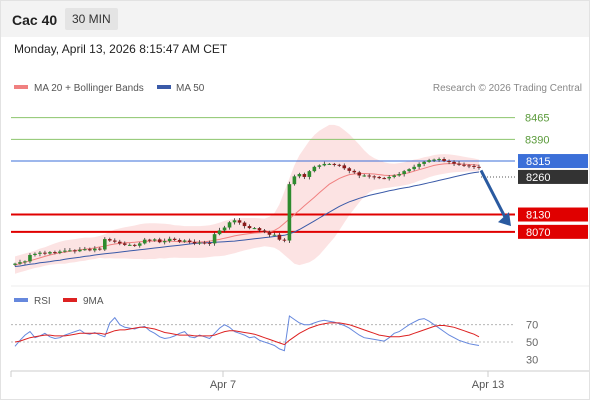 The image size is (590, 400). Describe the element at coordinates (190, 88) in the screenshot. I see `ma50-legend-label: MA 50` at that location.